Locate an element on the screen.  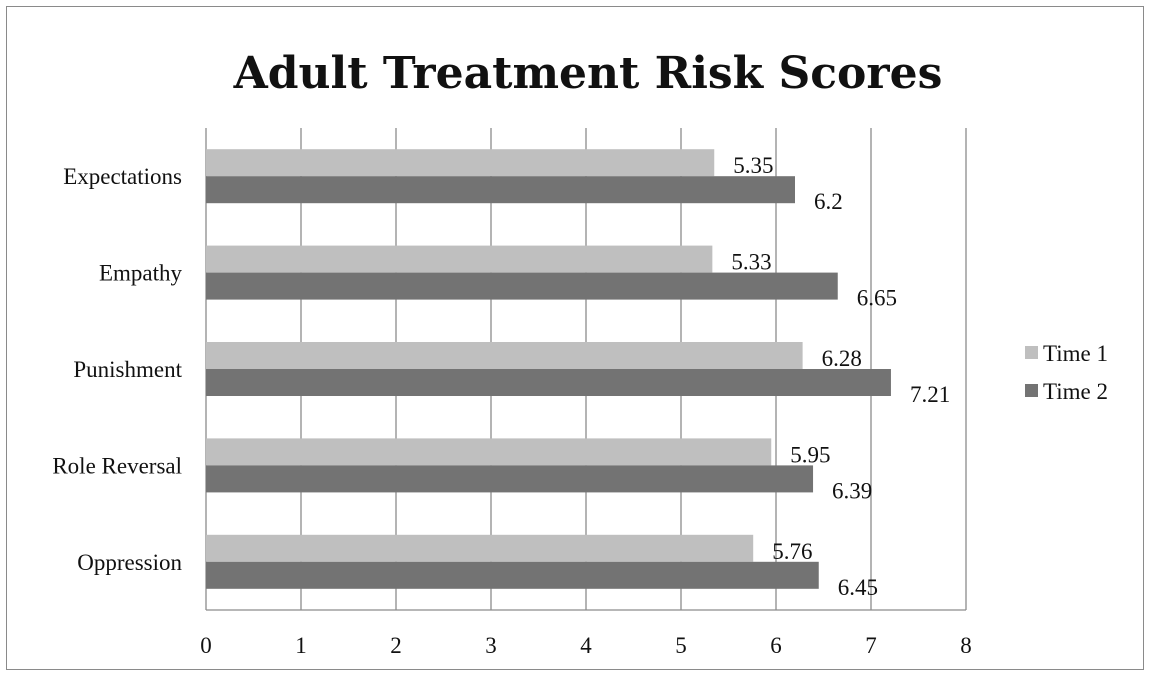
data-label-role-reversal-time-1: 5.95 is located at coordinates (810, 454).